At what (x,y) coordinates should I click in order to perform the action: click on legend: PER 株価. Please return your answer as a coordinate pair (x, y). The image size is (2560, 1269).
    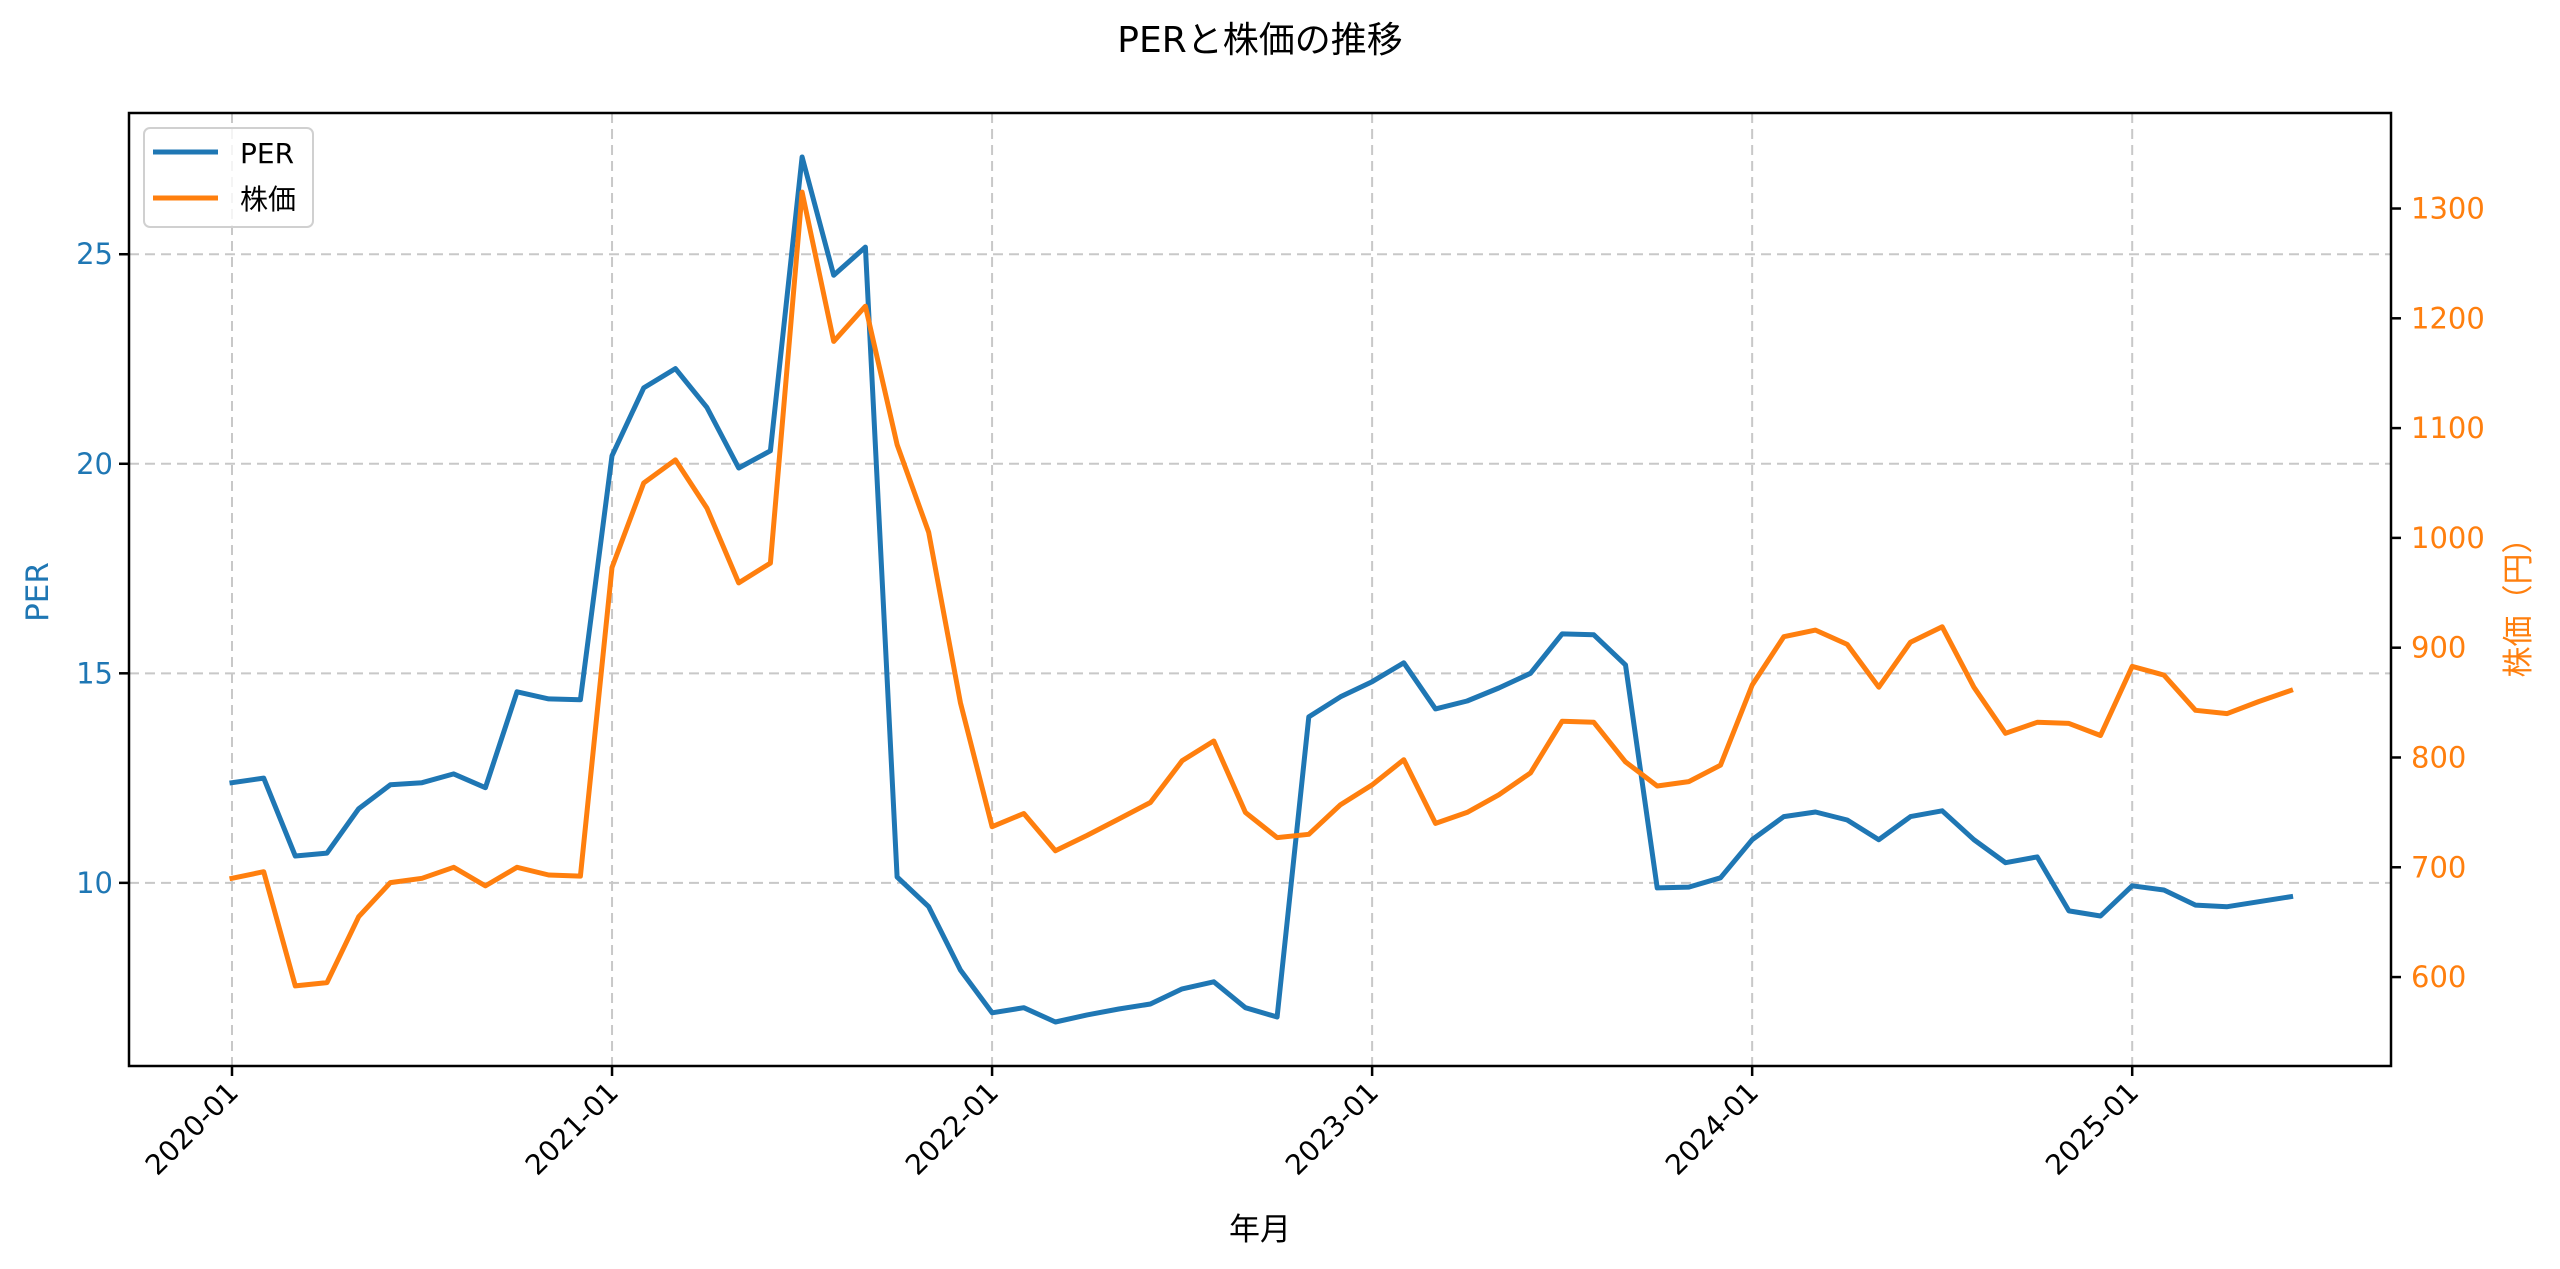
    Looking at the image, I should click on (228, 177).